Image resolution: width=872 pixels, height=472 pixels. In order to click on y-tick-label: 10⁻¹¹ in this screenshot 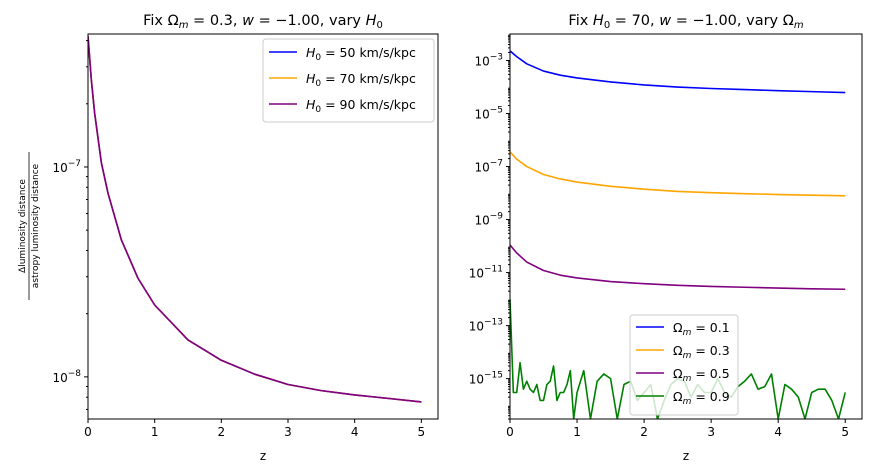, I will do `click(486, 273)`.